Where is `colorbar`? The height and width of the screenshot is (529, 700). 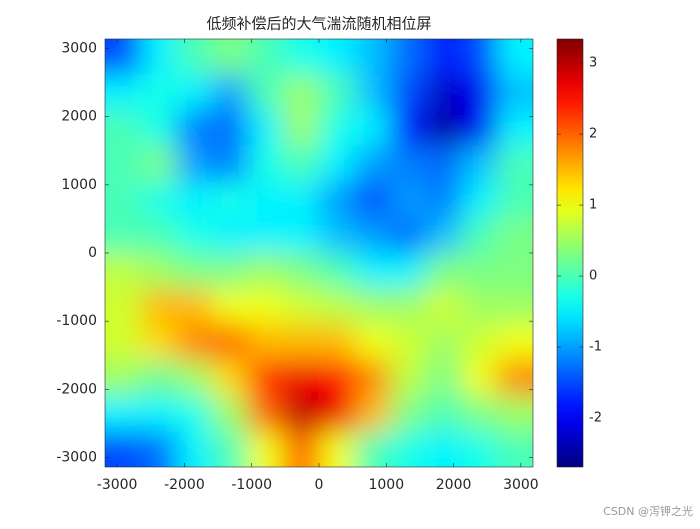
colorbar is located at coordinates (570, 253).